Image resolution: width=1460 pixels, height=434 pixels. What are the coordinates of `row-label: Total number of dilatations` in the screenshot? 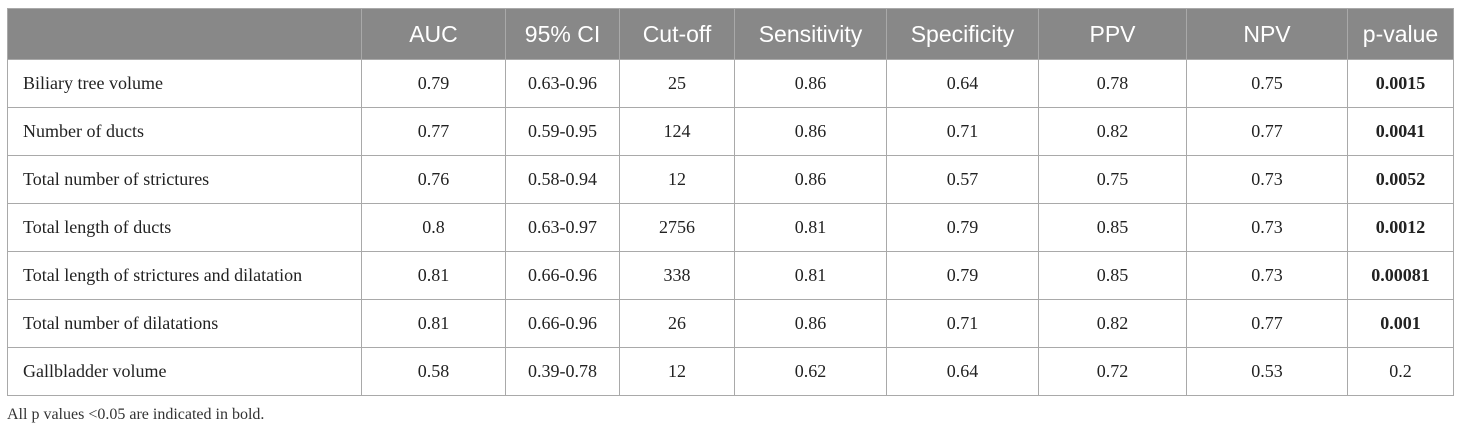 It's located at (184, 323).